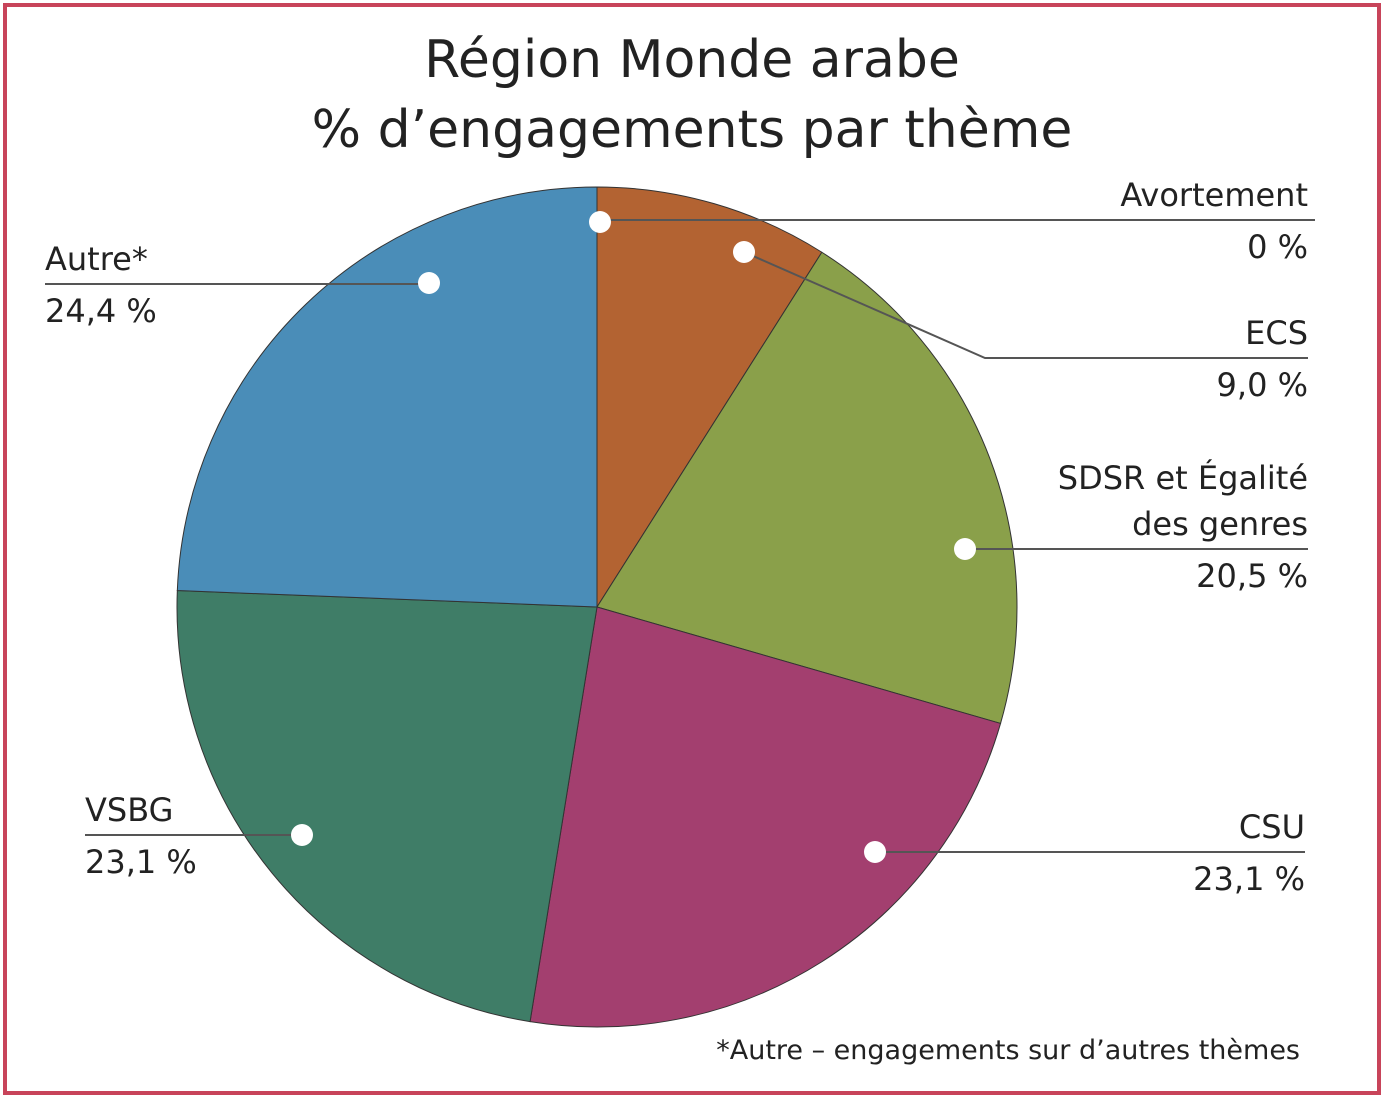 This screenshot has height=1100, width=1384. Describe the element at coordinates (1214, 195) in the screenshot. I see `category-label: Avortement` at that location.